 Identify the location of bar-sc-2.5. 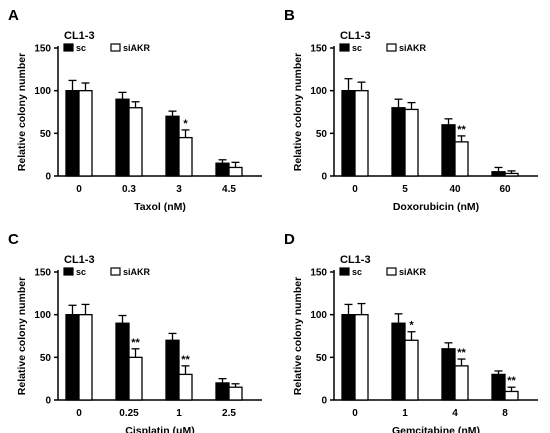
(222, 391).